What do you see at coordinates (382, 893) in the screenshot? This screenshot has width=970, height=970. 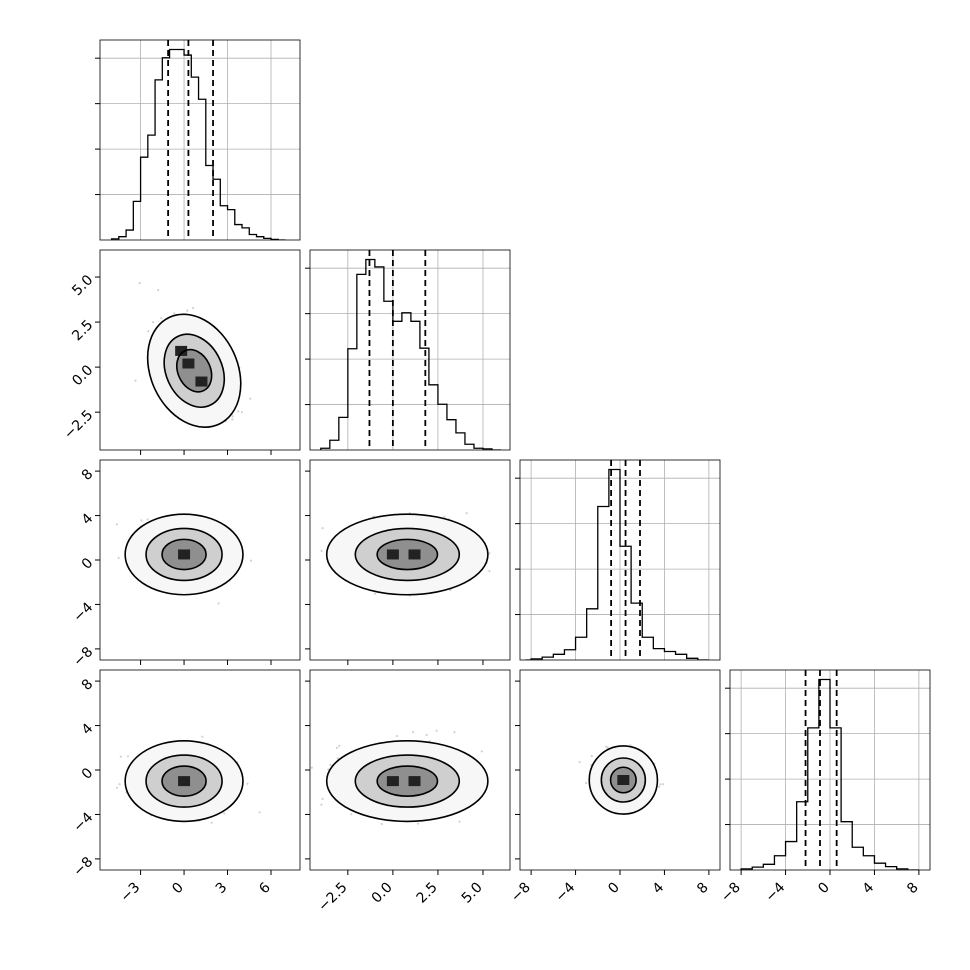 I see `x-tick-label-1-1: 0.0` at bounding box center [382, 893].